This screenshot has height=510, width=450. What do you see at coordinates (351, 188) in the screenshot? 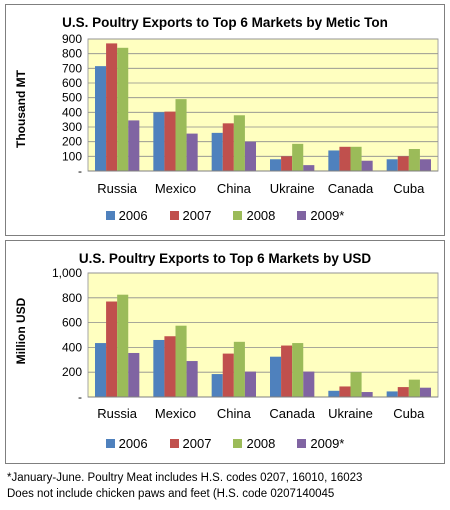
I see `x-category-label: Canada` at bounding box center [351, 188].